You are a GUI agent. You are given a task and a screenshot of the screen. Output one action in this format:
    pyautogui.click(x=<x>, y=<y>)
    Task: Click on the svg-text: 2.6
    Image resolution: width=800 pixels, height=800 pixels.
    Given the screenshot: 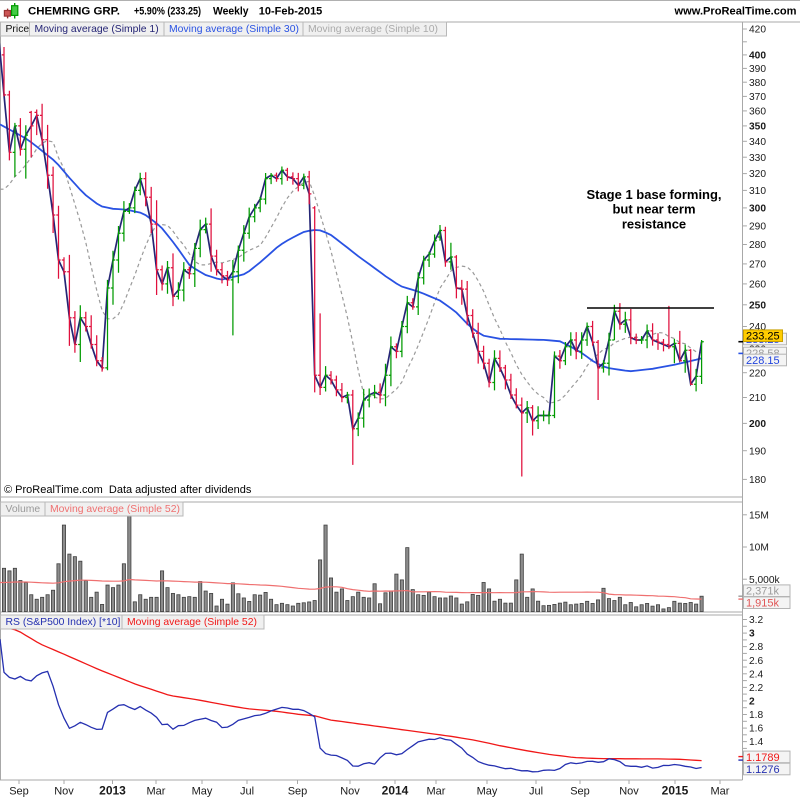 What is the action you would take?
    pyautogui.click(x=756, y=661)
    